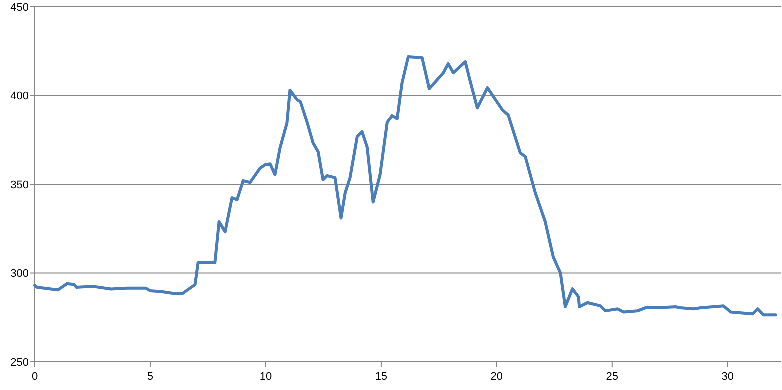 This screenshot has width=782, height=390. I want to click on x-tick-label: 10, so click(266, 377).